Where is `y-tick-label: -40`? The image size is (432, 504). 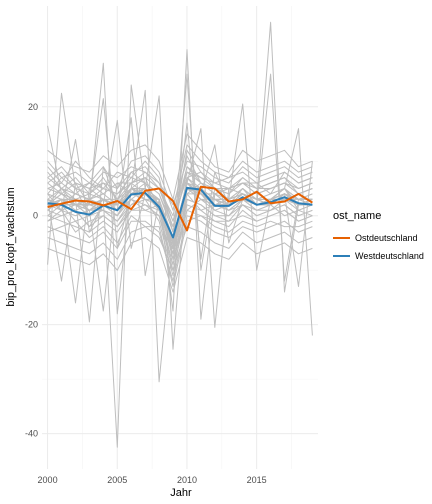
y-tick-label: -40 is located at coordinates (31, 434).